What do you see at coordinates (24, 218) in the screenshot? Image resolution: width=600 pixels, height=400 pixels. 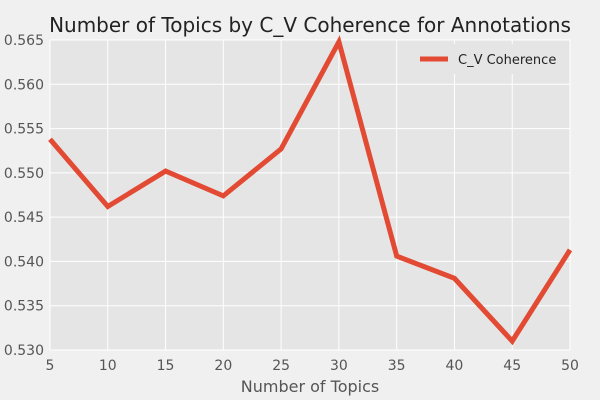 I see `y-tick-label: 0.545` at bounding box center [24, 218].